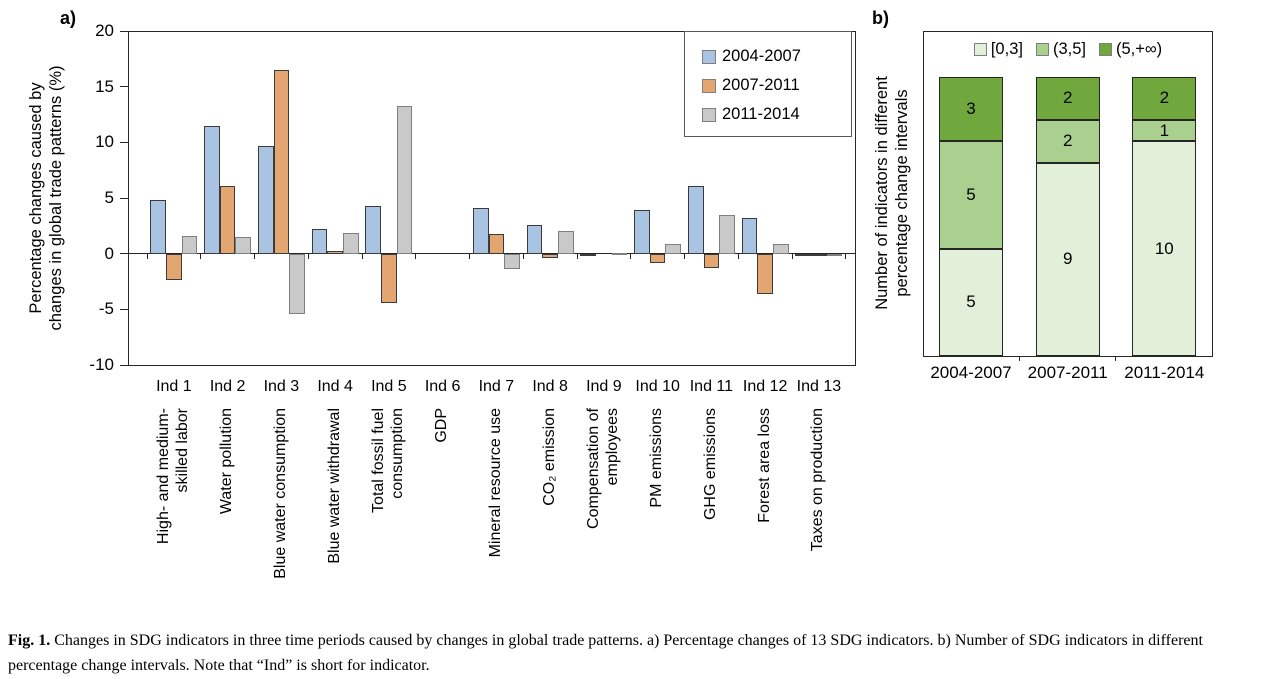 This screenshot has height=679, width=1269. What do you see at coordinates (495, 483) in the screenshot?
I see `x-axis-category-name: Mineral resource use` at bounding box center [495, 483].